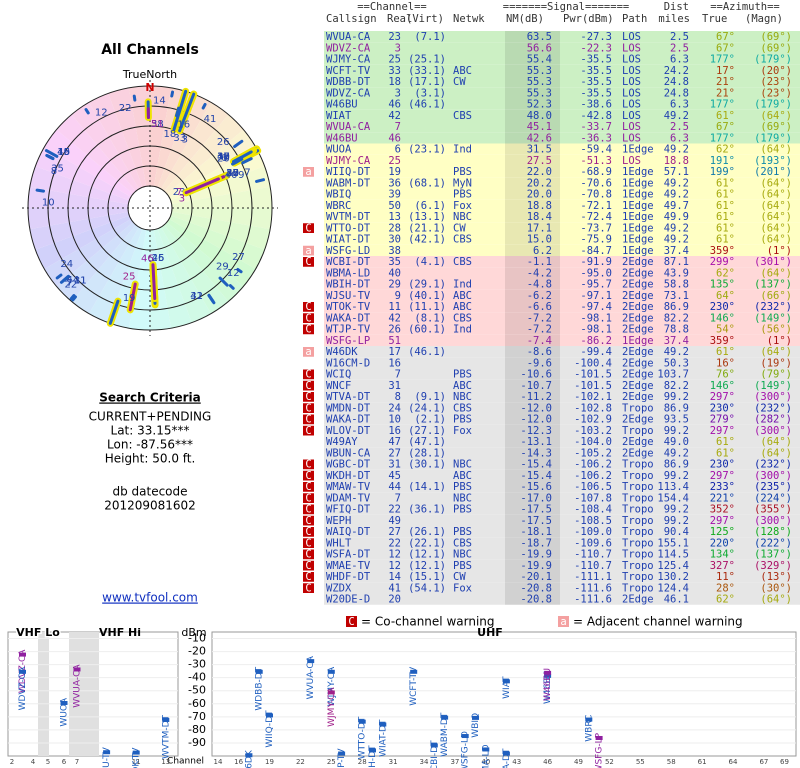 The height and width of the screenshot is (768, 800). Describe the element at coordinates (427, 183) in the screenshot. I see `cell-virt: (68.1)` at that location.